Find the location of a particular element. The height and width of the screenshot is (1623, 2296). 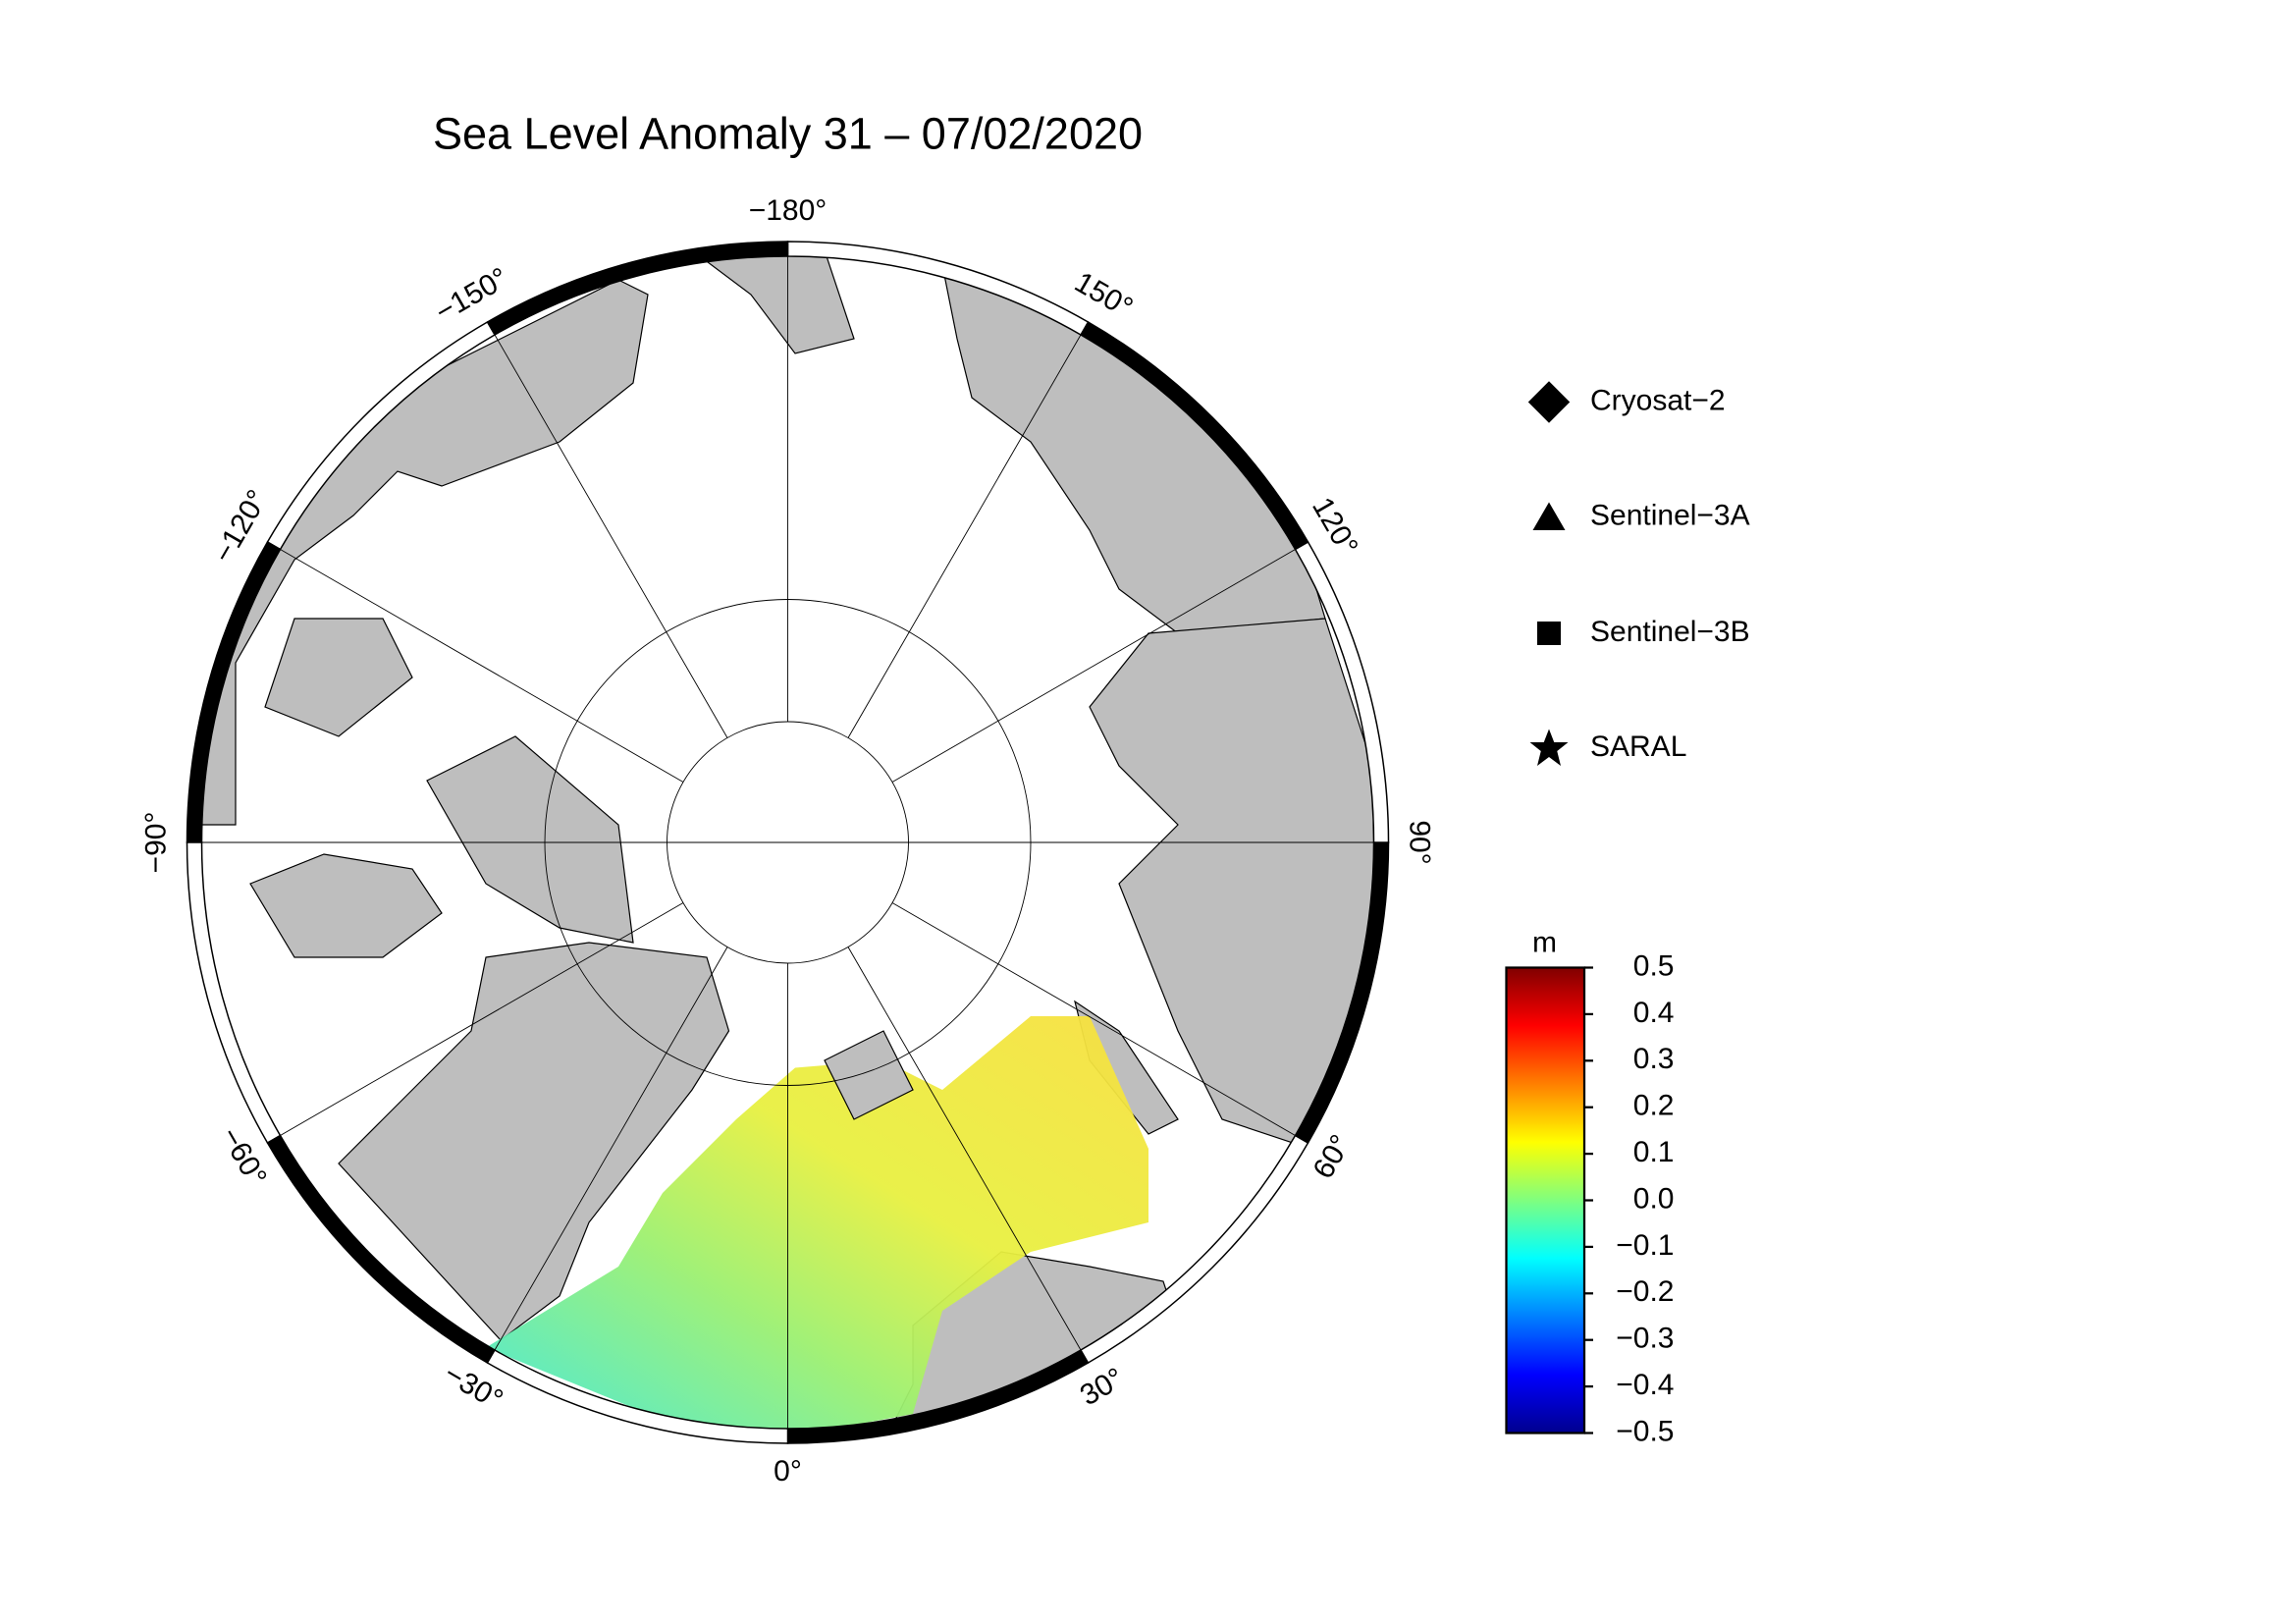

colorbar-tick-label: 0.4 is located at coordinates (1654, 1013).